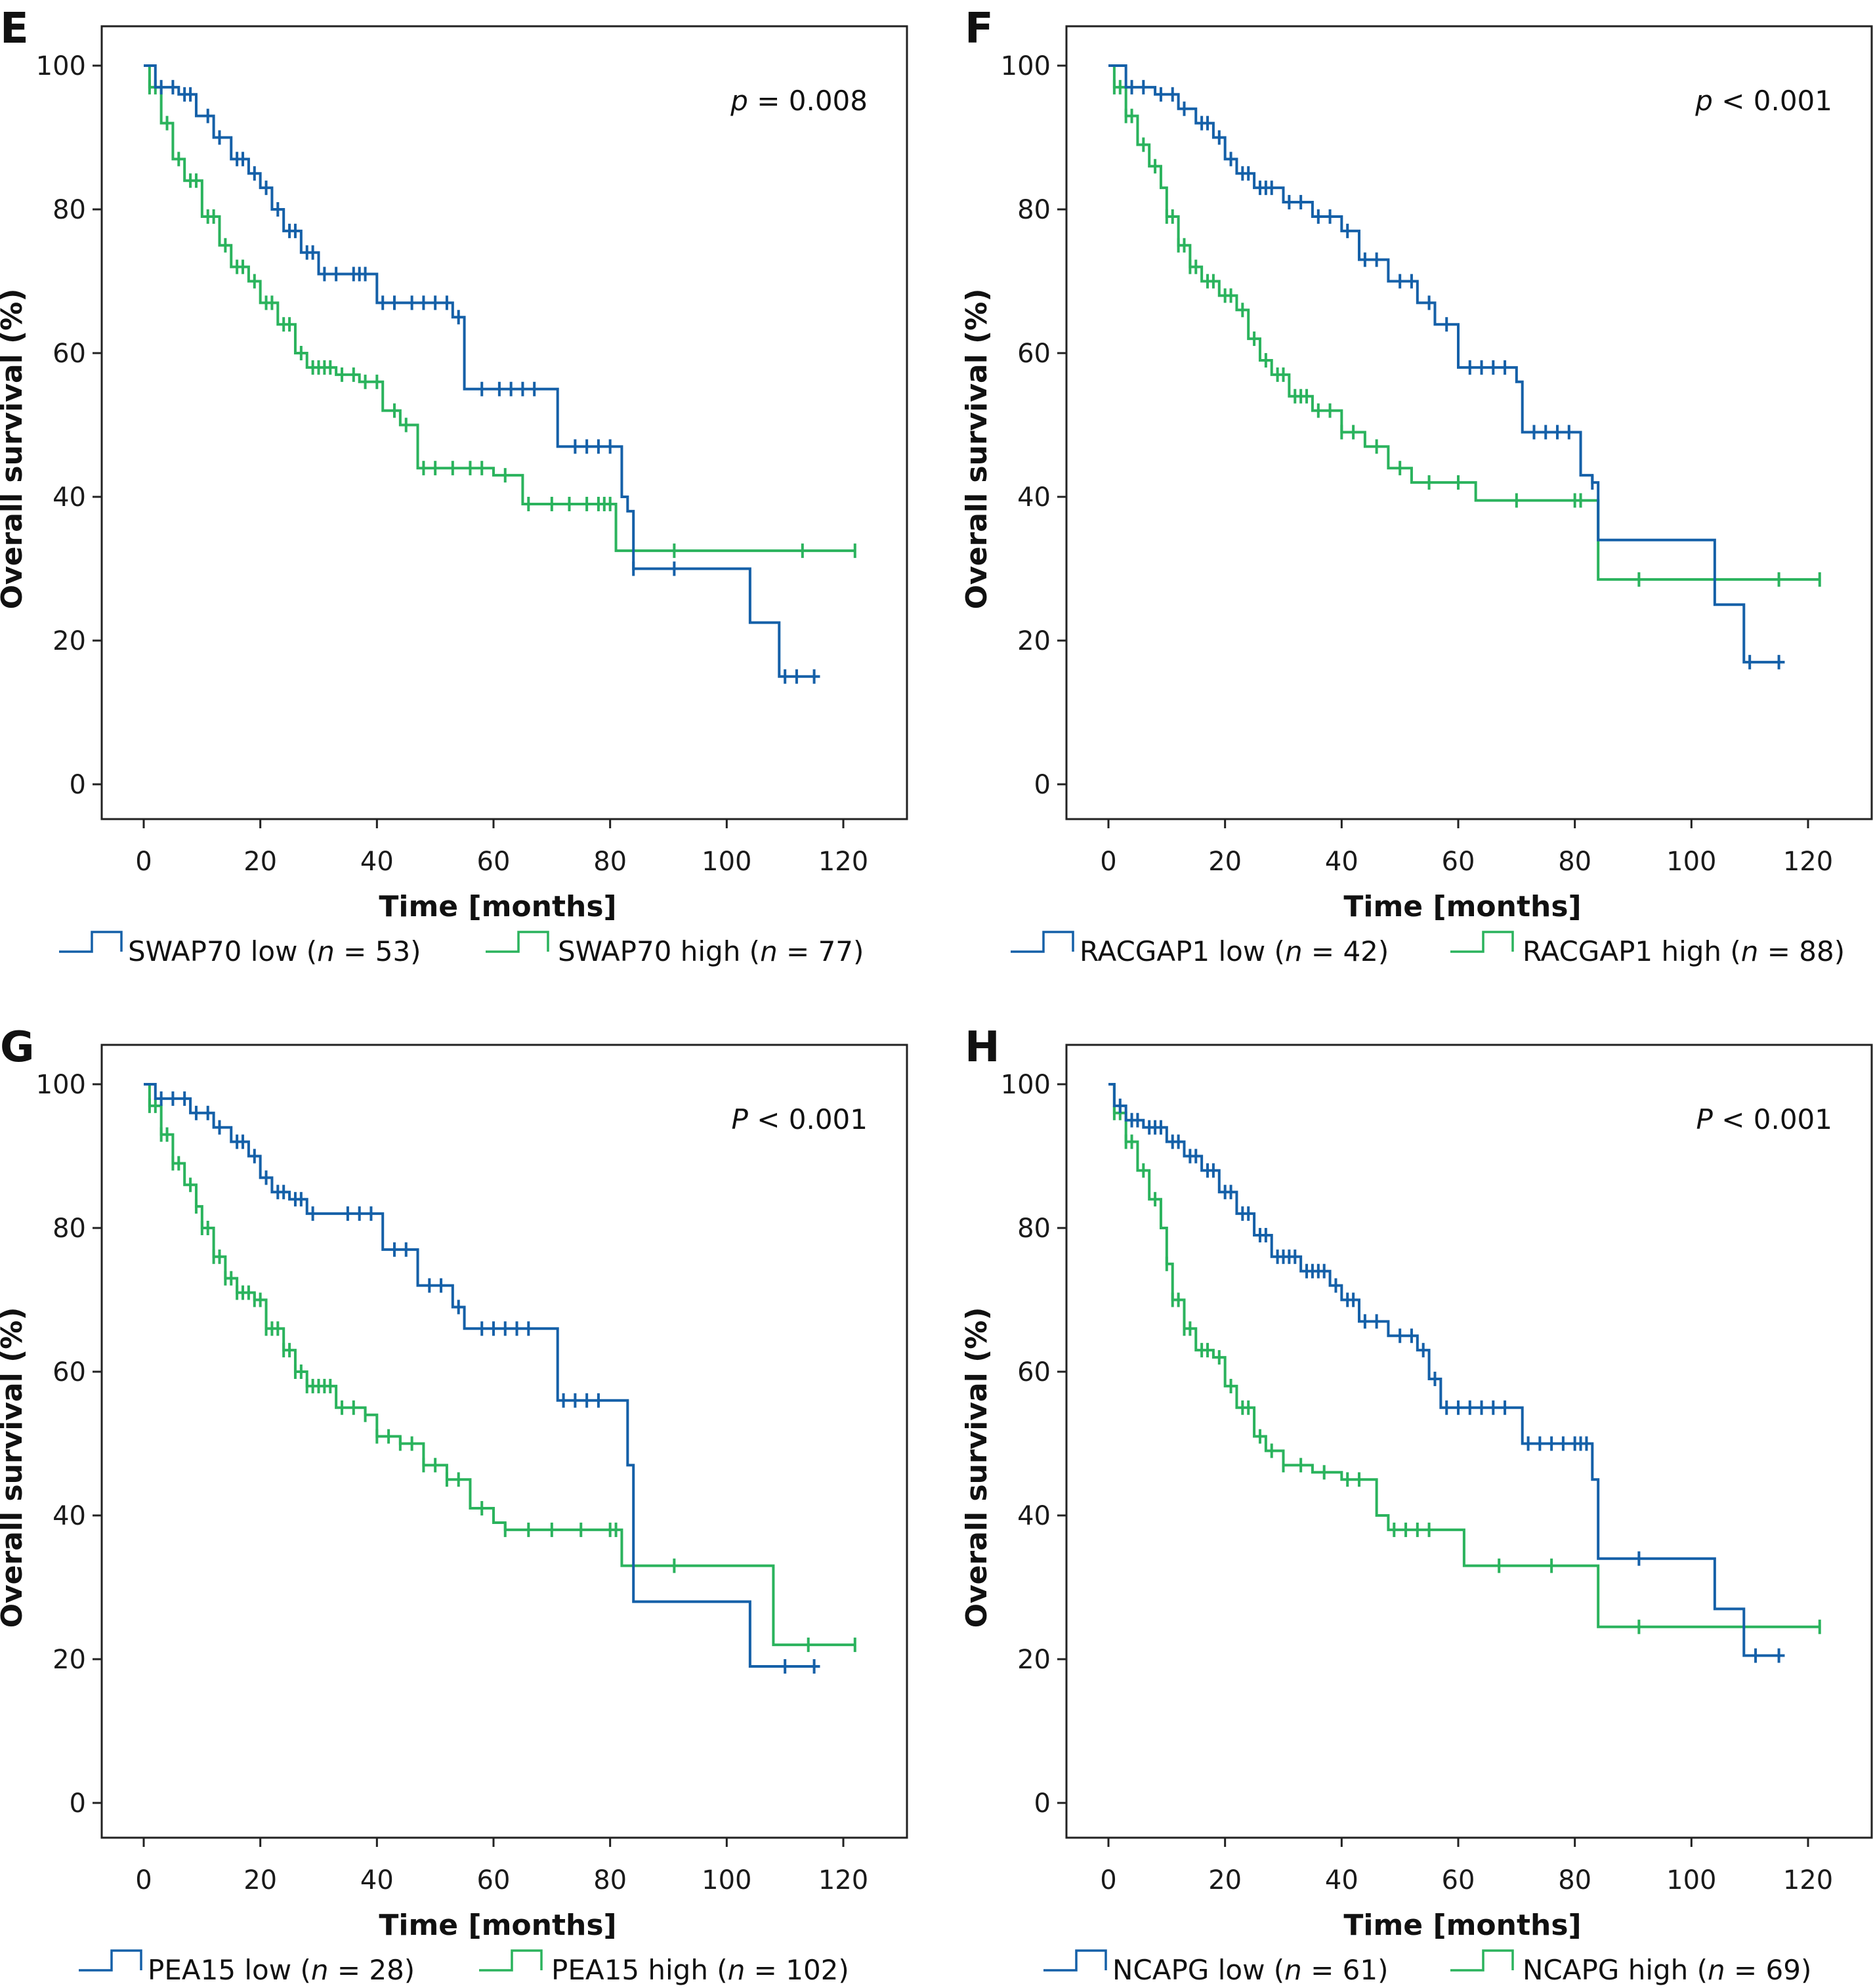 This screenshot has height=1988, width=1873. What do you see at coordinates (229, 1970) in the screenshot?
I see `legend-name: PEA15 low (` at bounding box center [229, 1970].